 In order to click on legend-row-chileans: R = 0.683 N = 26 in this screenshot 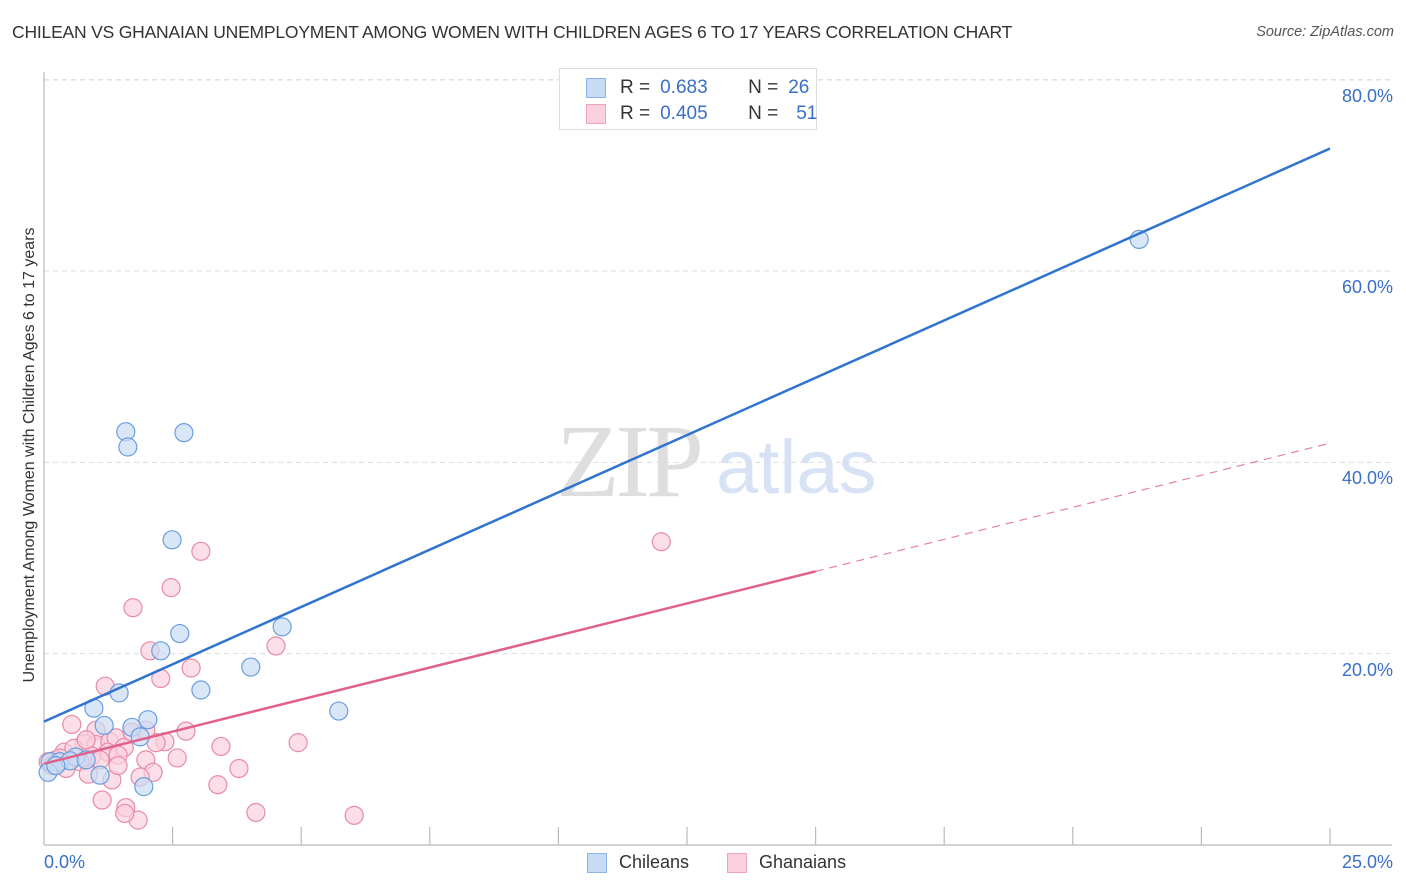, I will do `click(697, 88)`.